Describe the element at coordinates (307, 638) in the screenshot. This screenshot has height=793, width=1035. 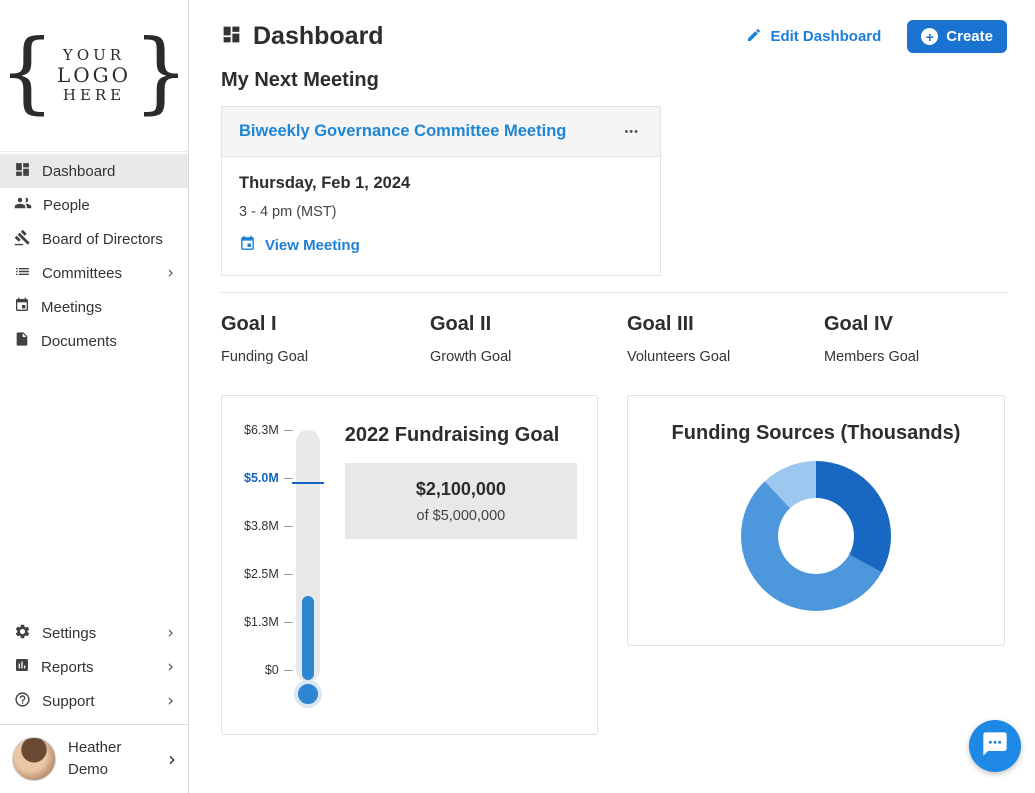
I see `thermometer-fill` at that location.